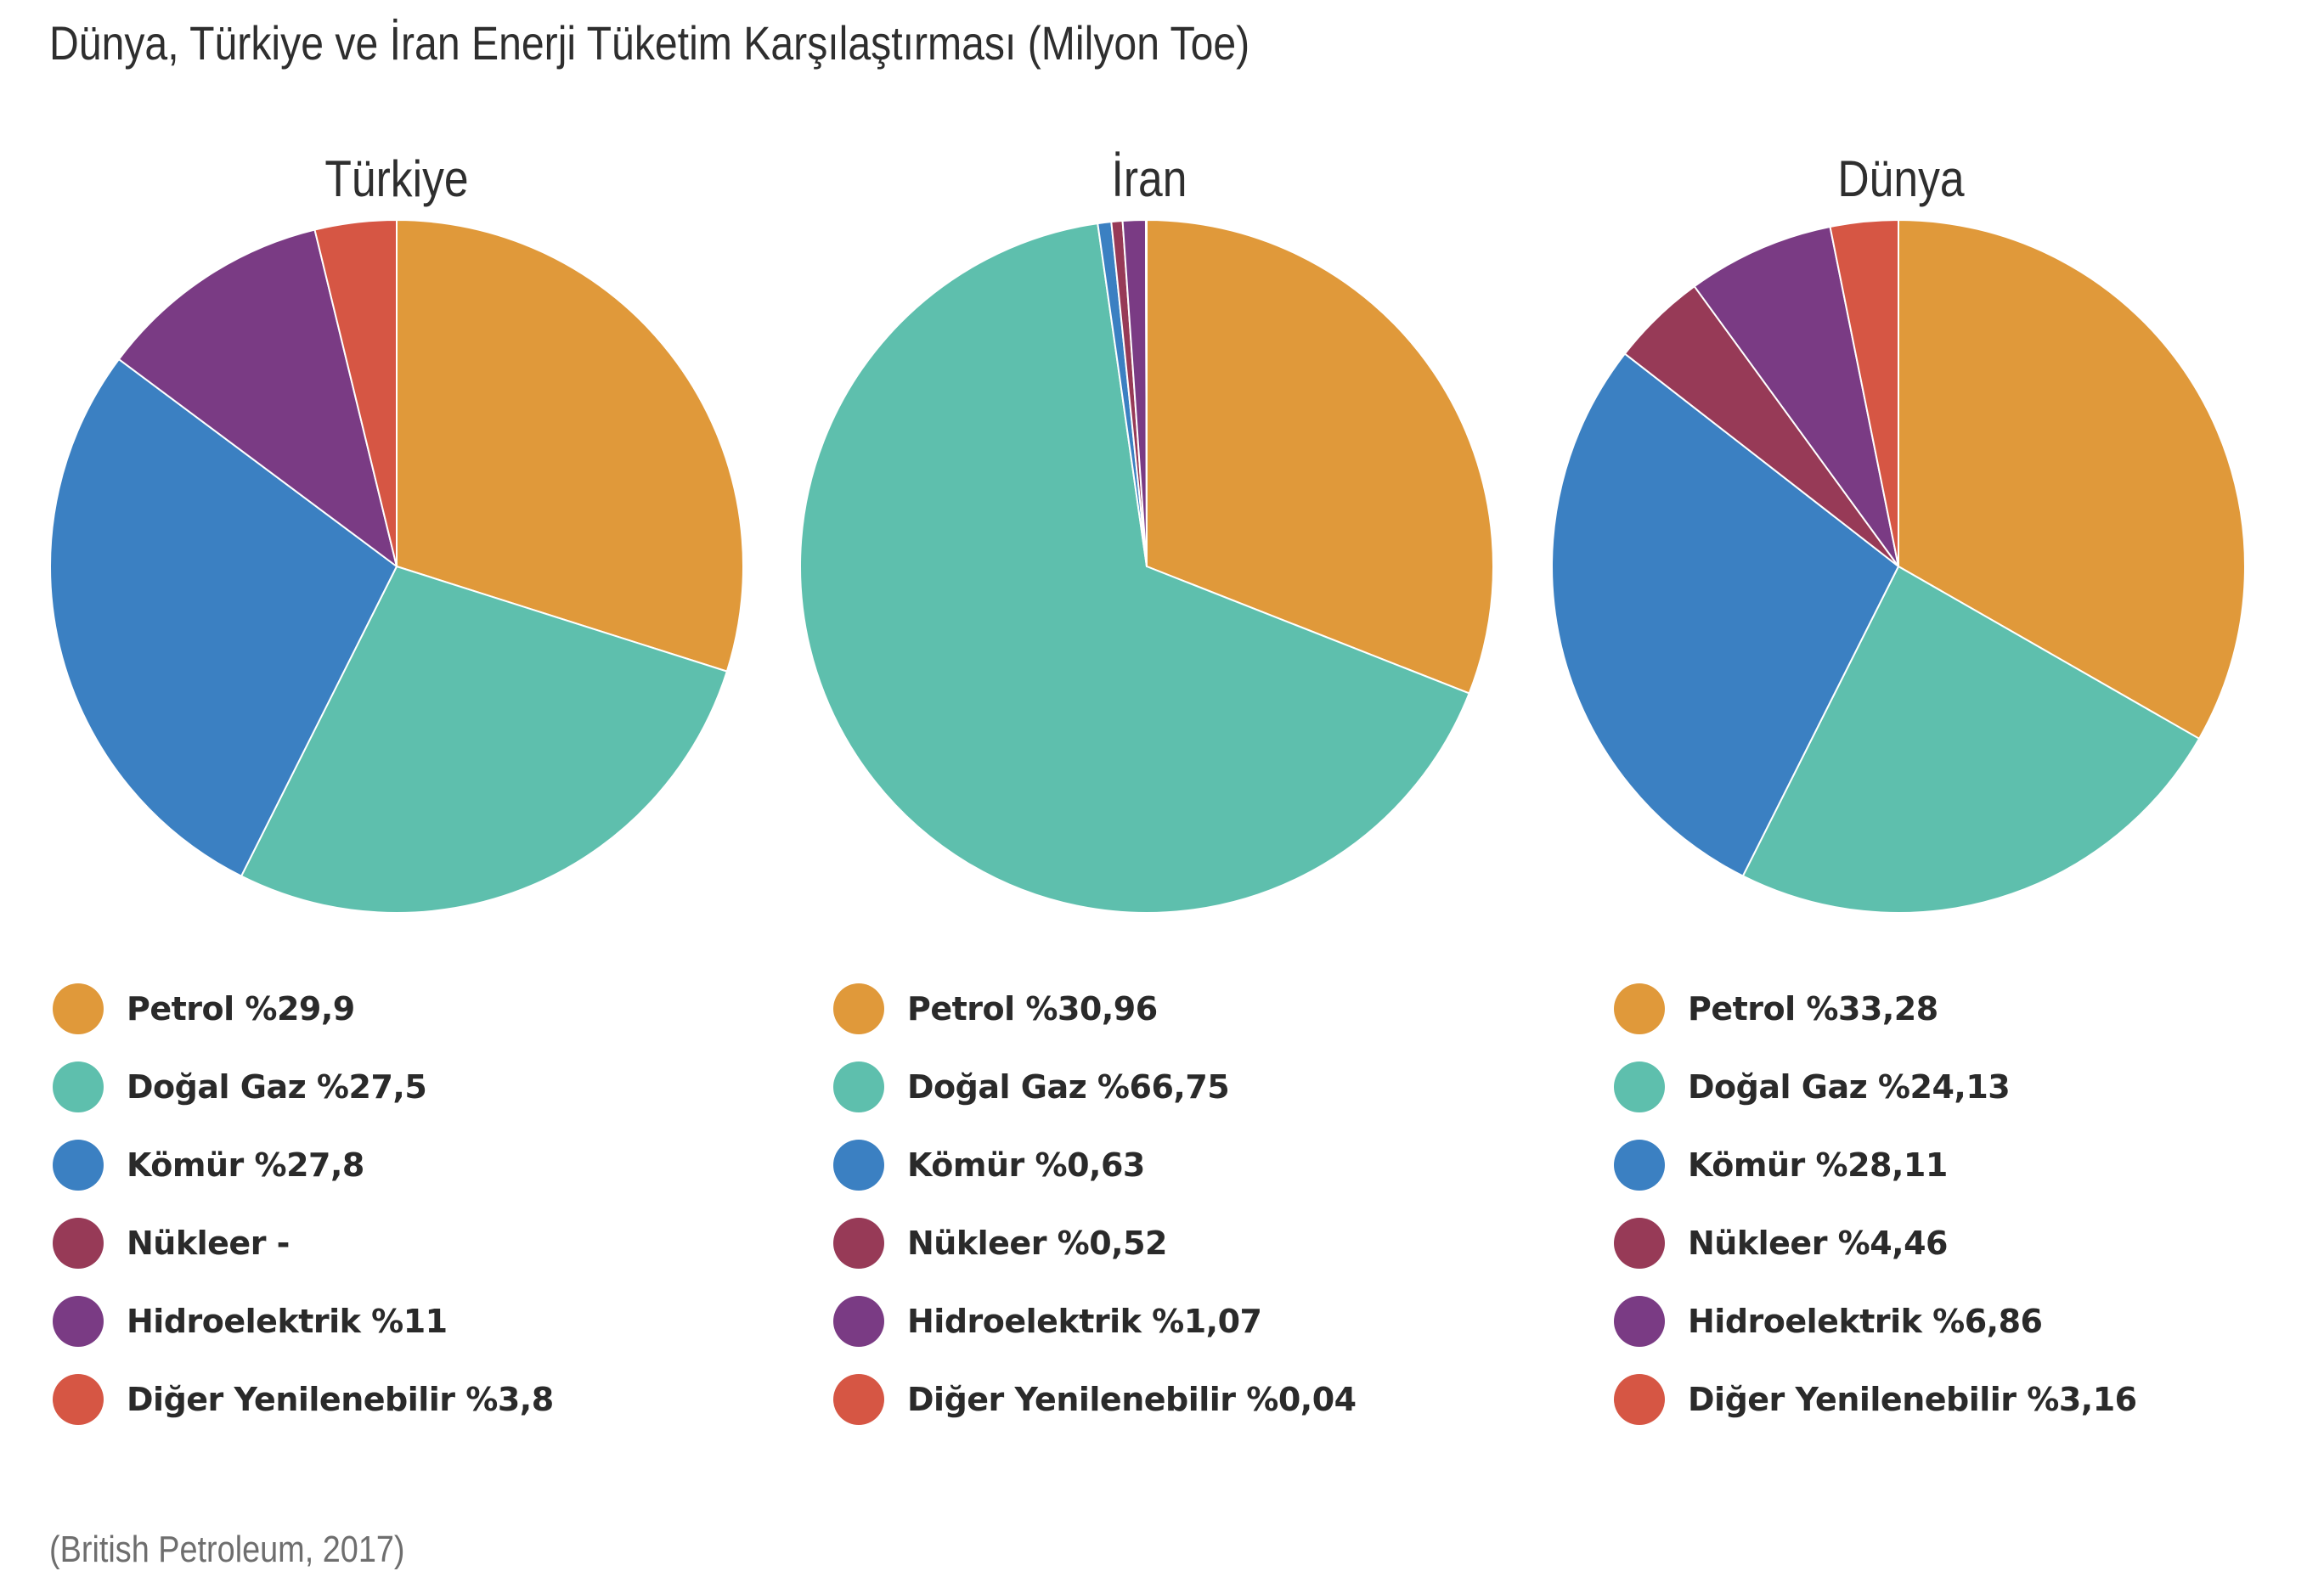 The image size is (2324, 1588). I want to click on legend-item-komur: Kömür %27,8, so click(304, 1165).